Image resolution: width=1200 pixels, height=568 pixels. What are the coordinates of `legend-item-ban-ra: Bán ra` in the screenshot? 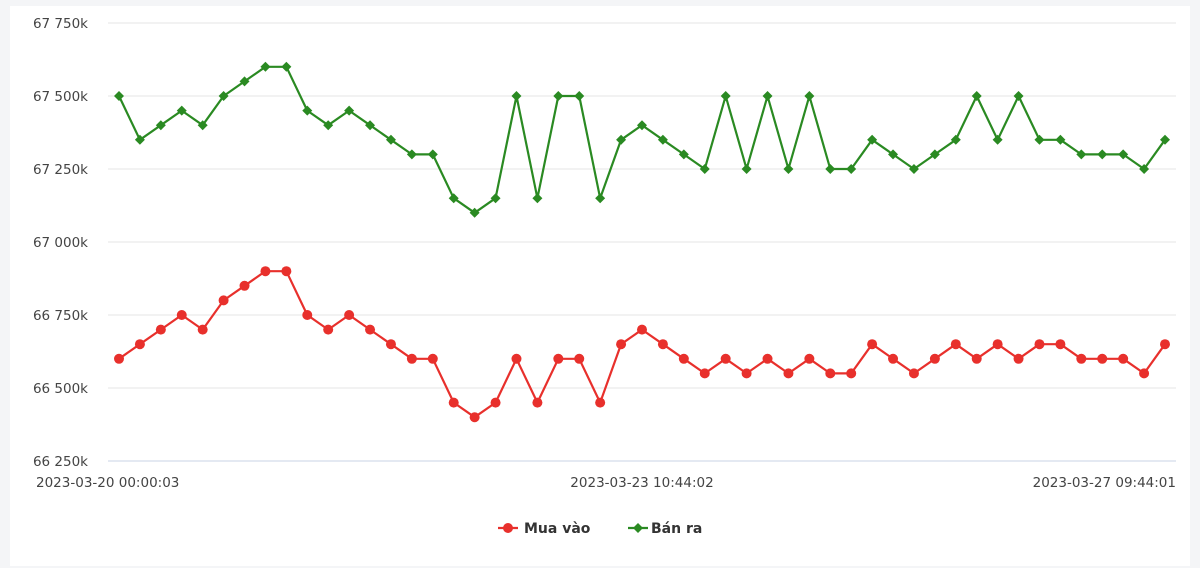 It's located at (665, 529).